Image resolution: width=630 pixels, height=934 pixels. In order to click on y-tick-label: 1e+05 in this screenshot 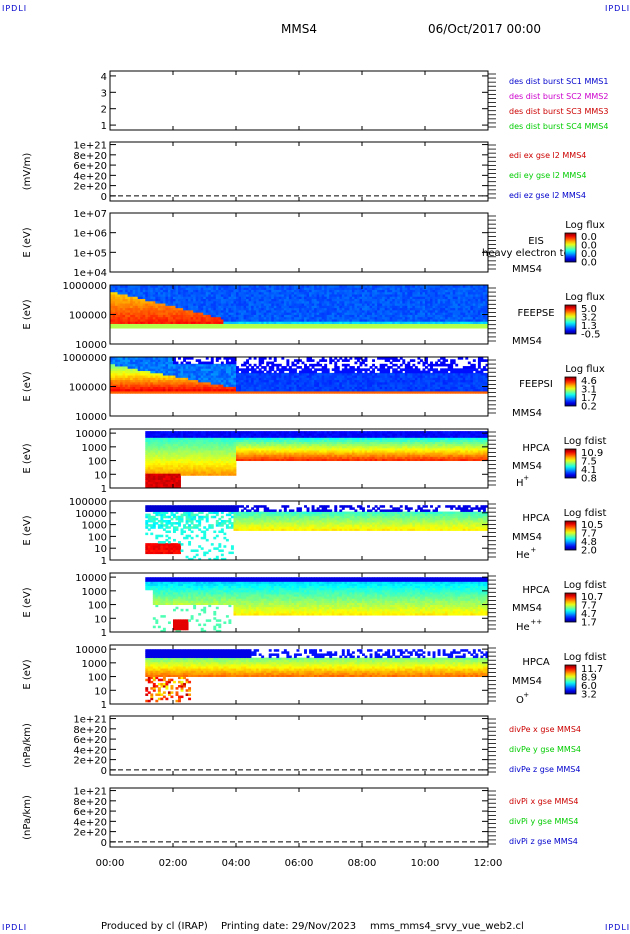, I will do `click(90, 253)`.